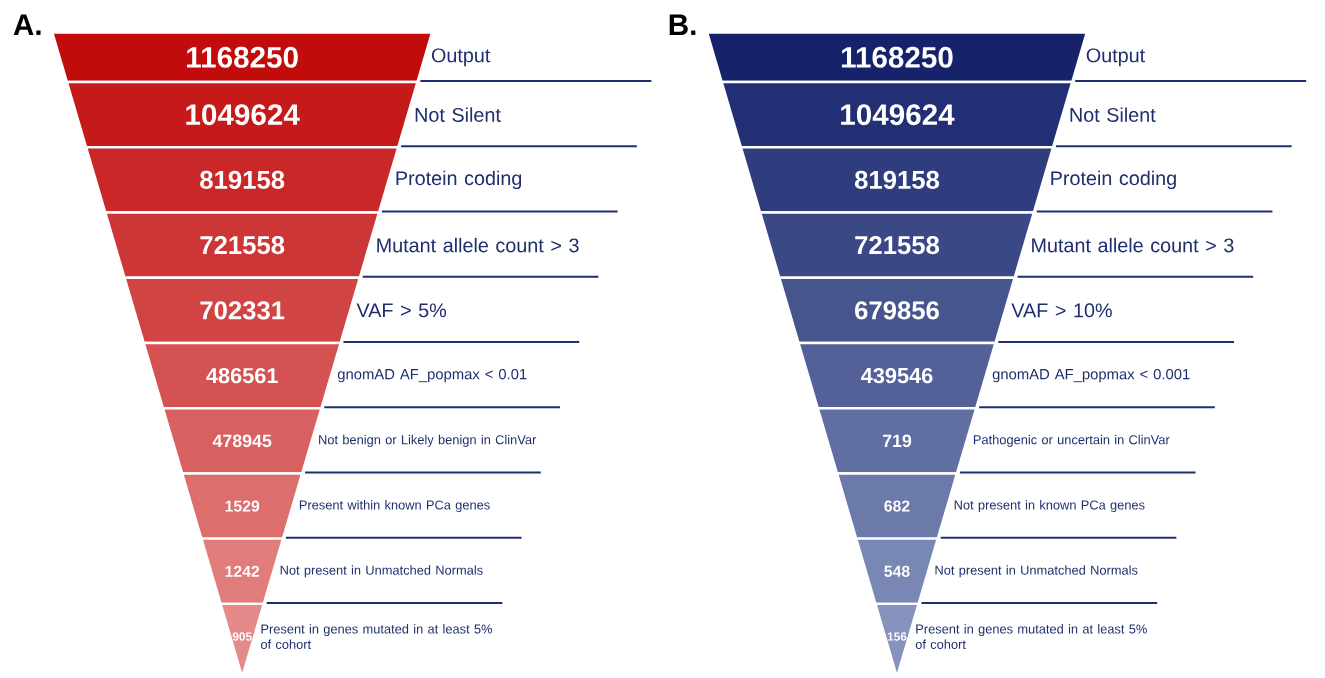  Describe the element at coordinates (242, 636) in the screenshot. I see `data-label: 905` at that location.